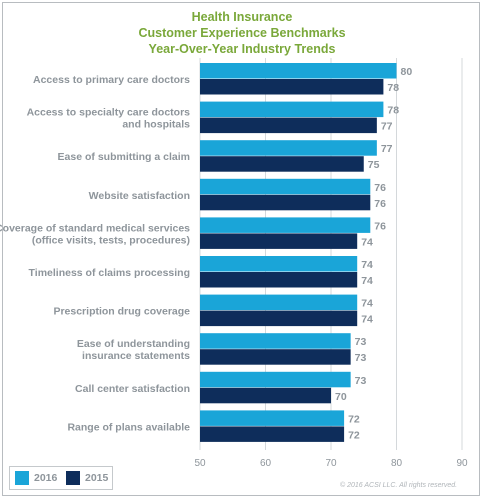  Describe the element at coordinates (22, 478) in the screenshot. I see `legend-swatch-2016` at that location.